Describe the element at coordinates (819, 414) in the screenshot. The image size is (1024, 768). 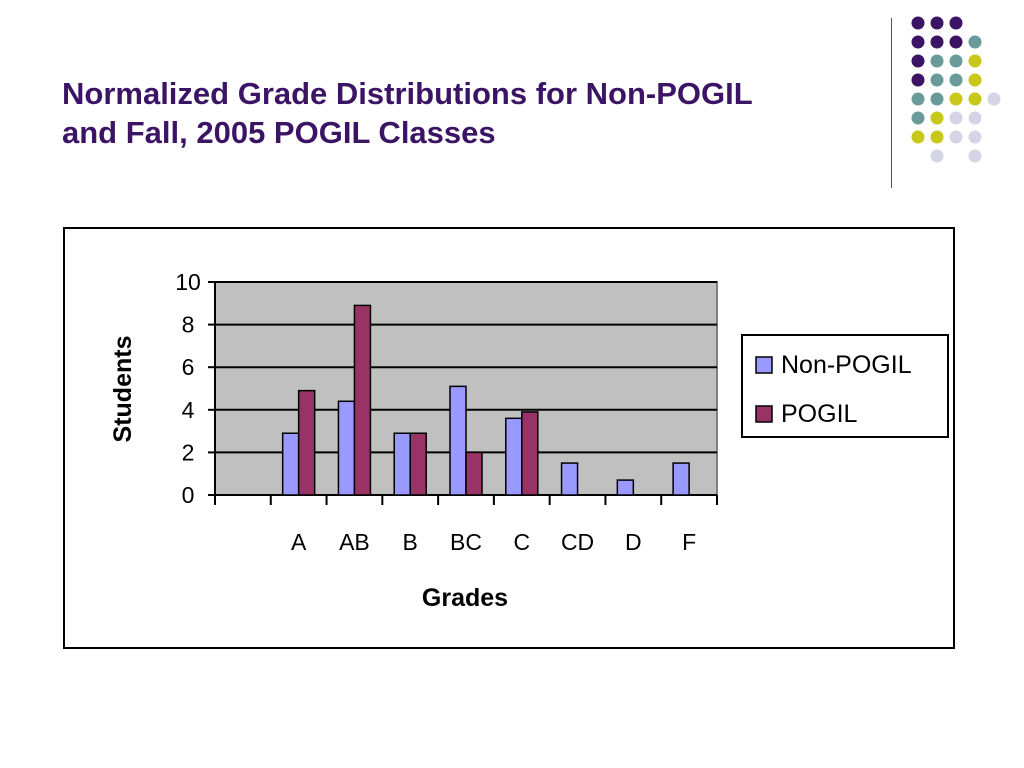
I see `legend-label: POGIL` at that location.